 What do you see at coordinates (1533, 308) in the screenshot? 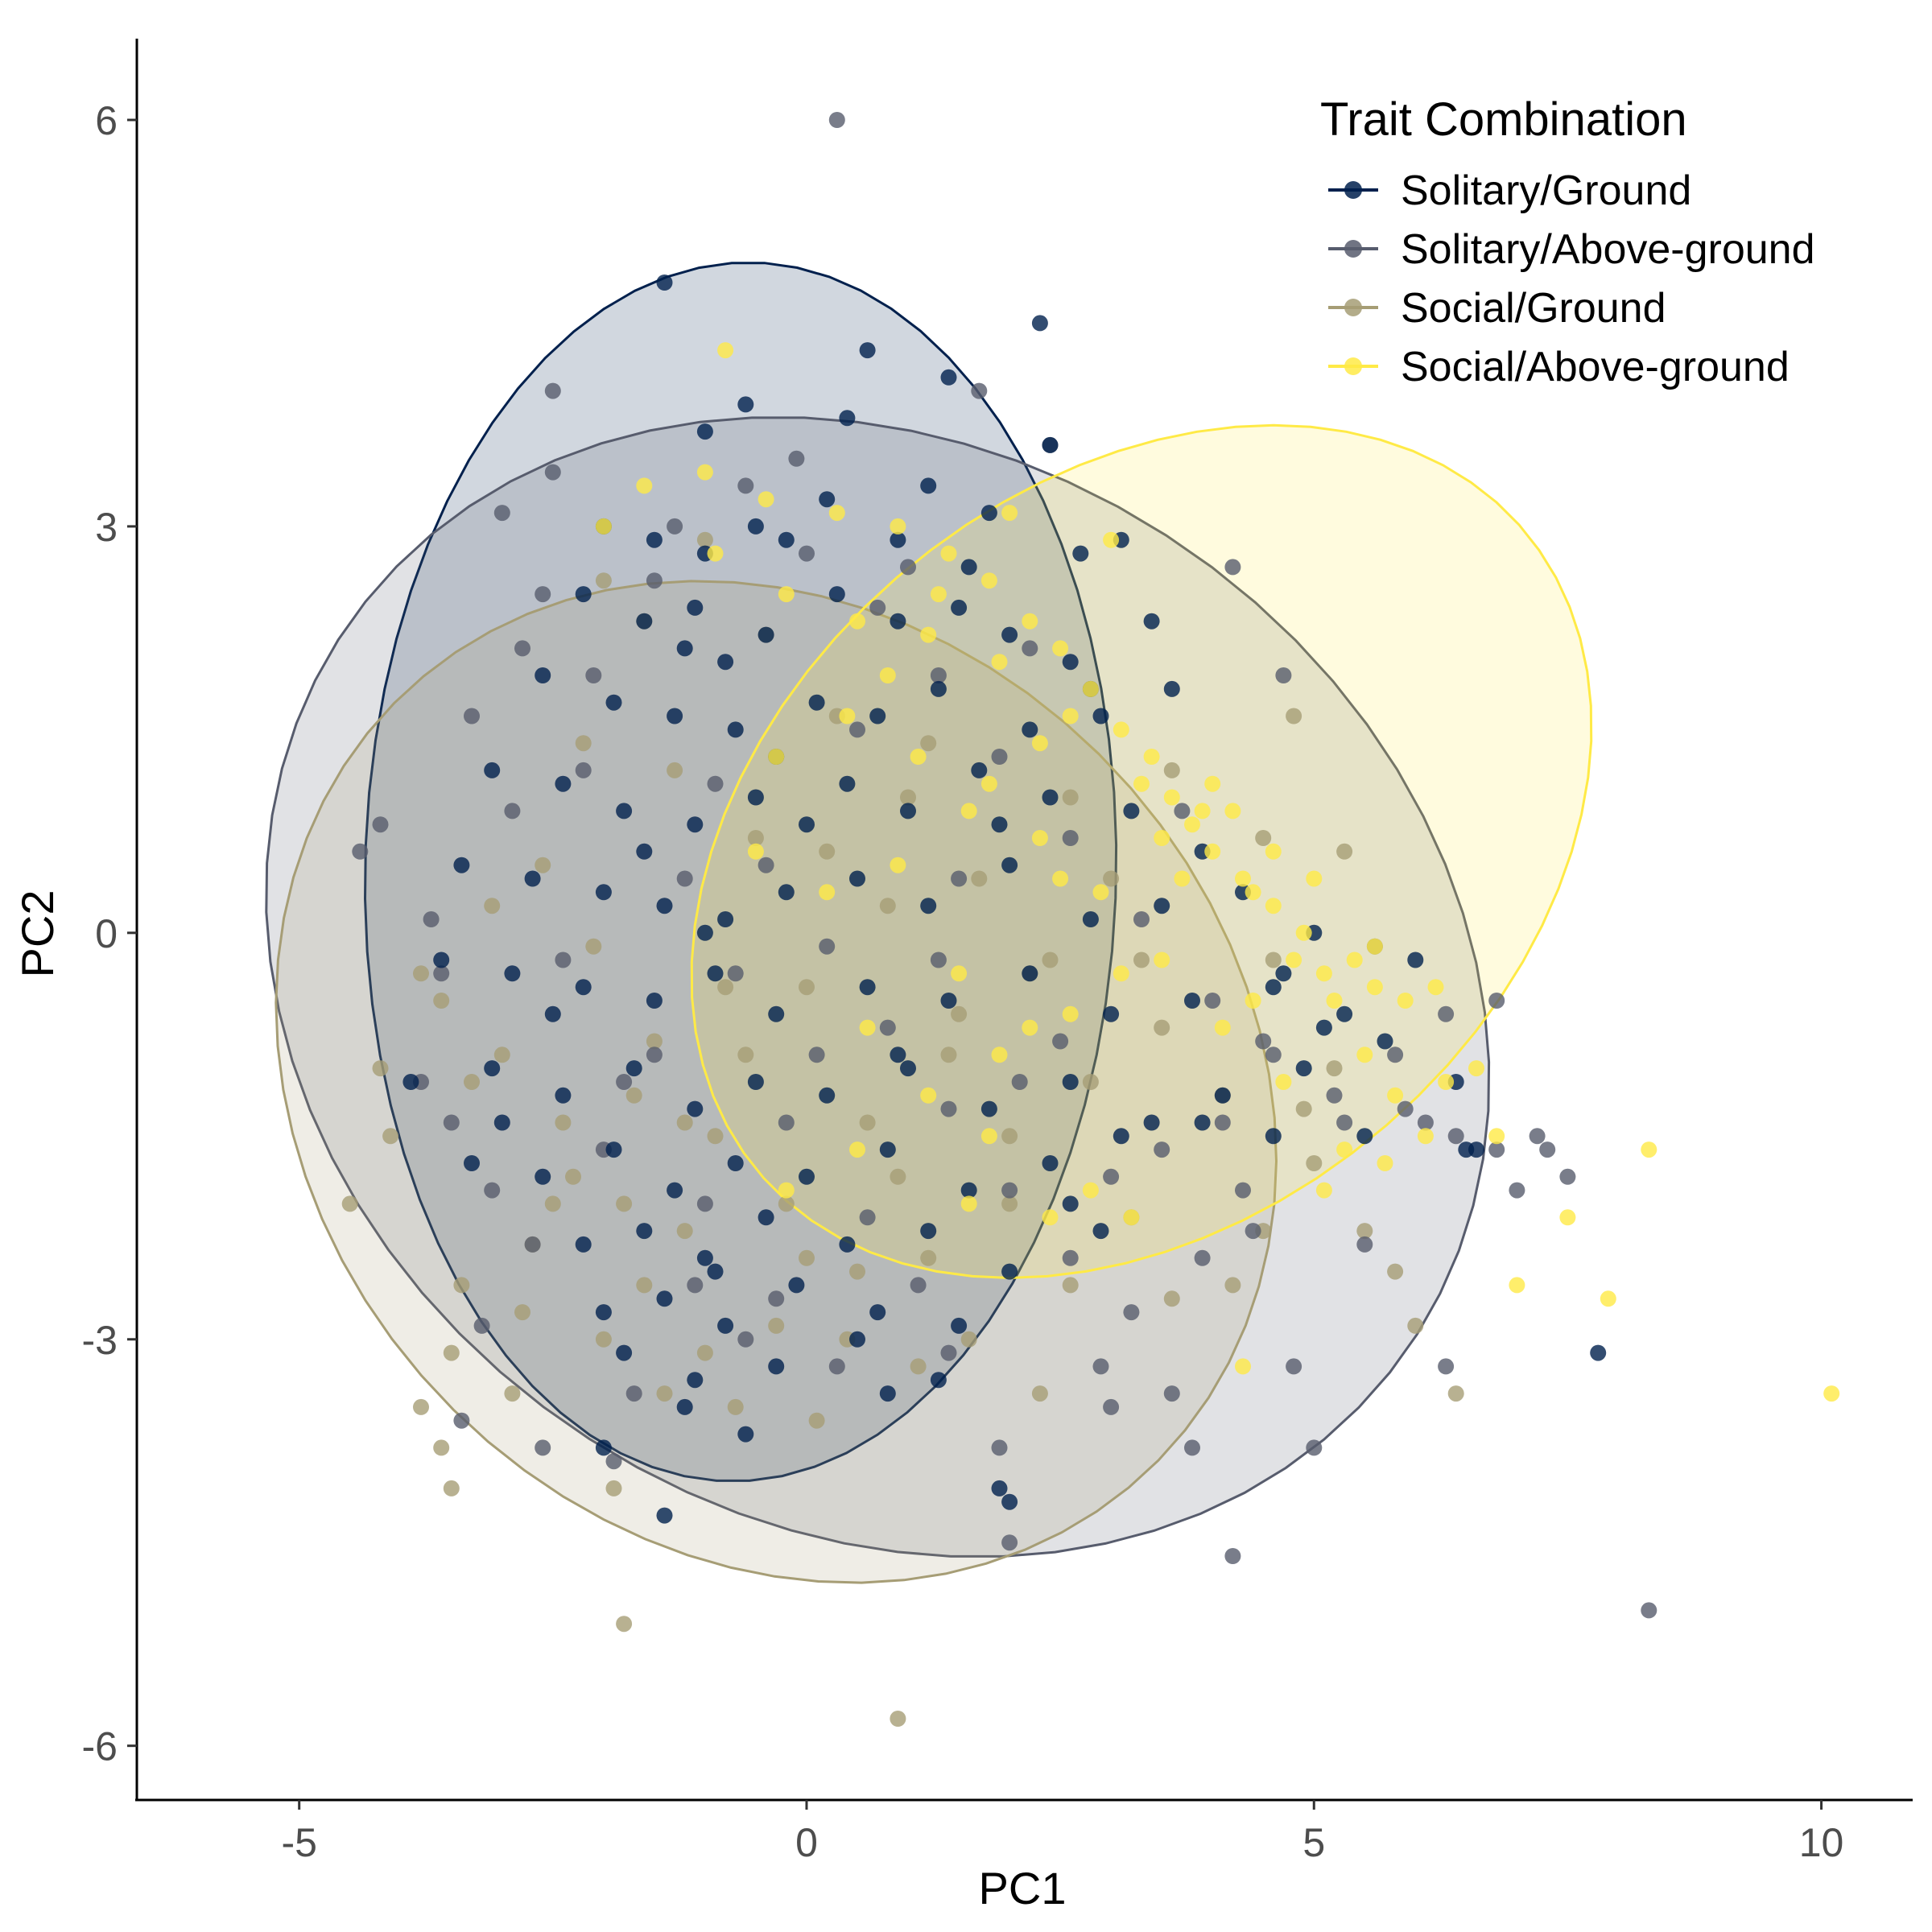
I see `legend-label: Social/Ground` at bounding box center [1533, 308].